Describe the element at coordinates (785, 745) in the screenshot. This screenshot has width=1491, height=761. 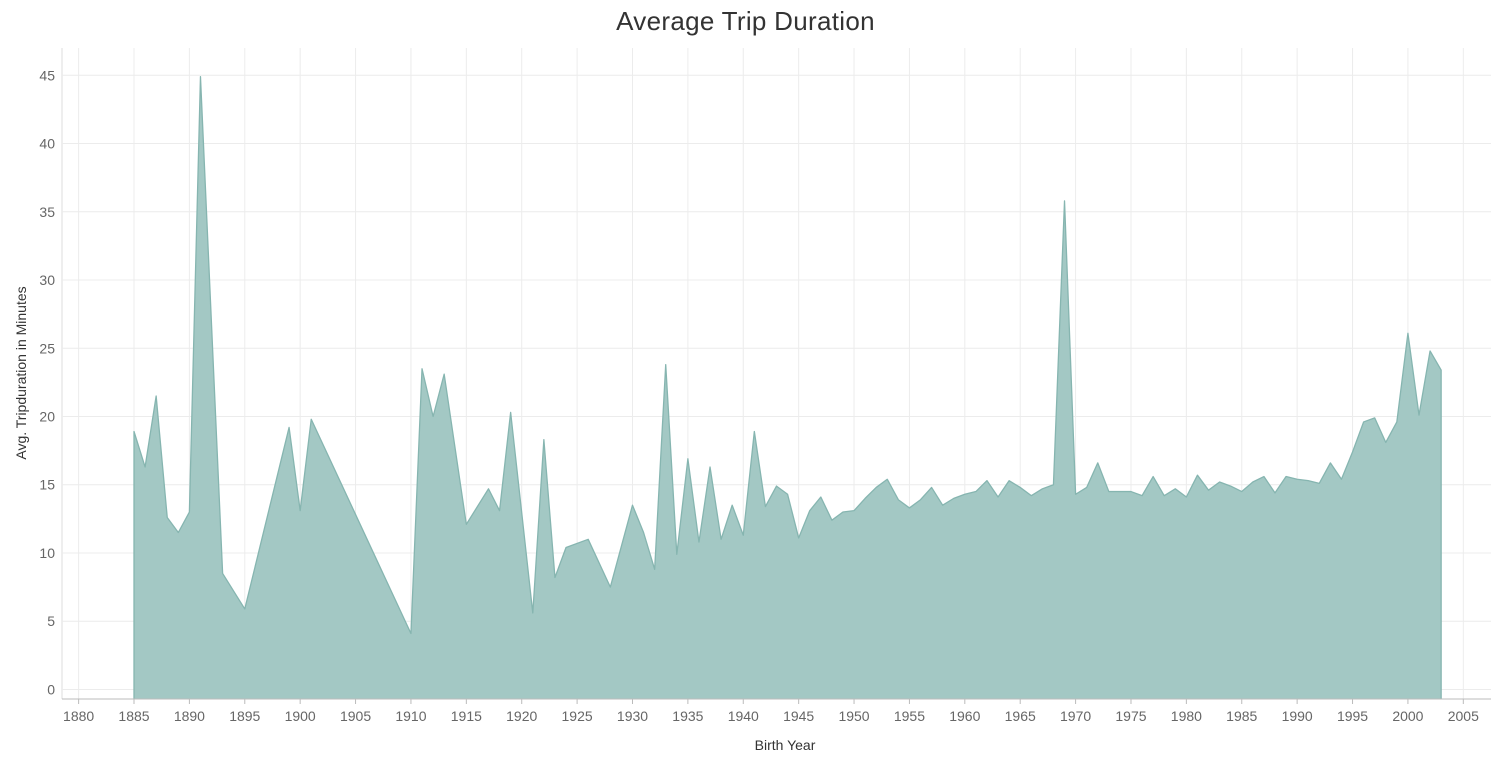
I see `x-axis-title: Birth Year` at that location.